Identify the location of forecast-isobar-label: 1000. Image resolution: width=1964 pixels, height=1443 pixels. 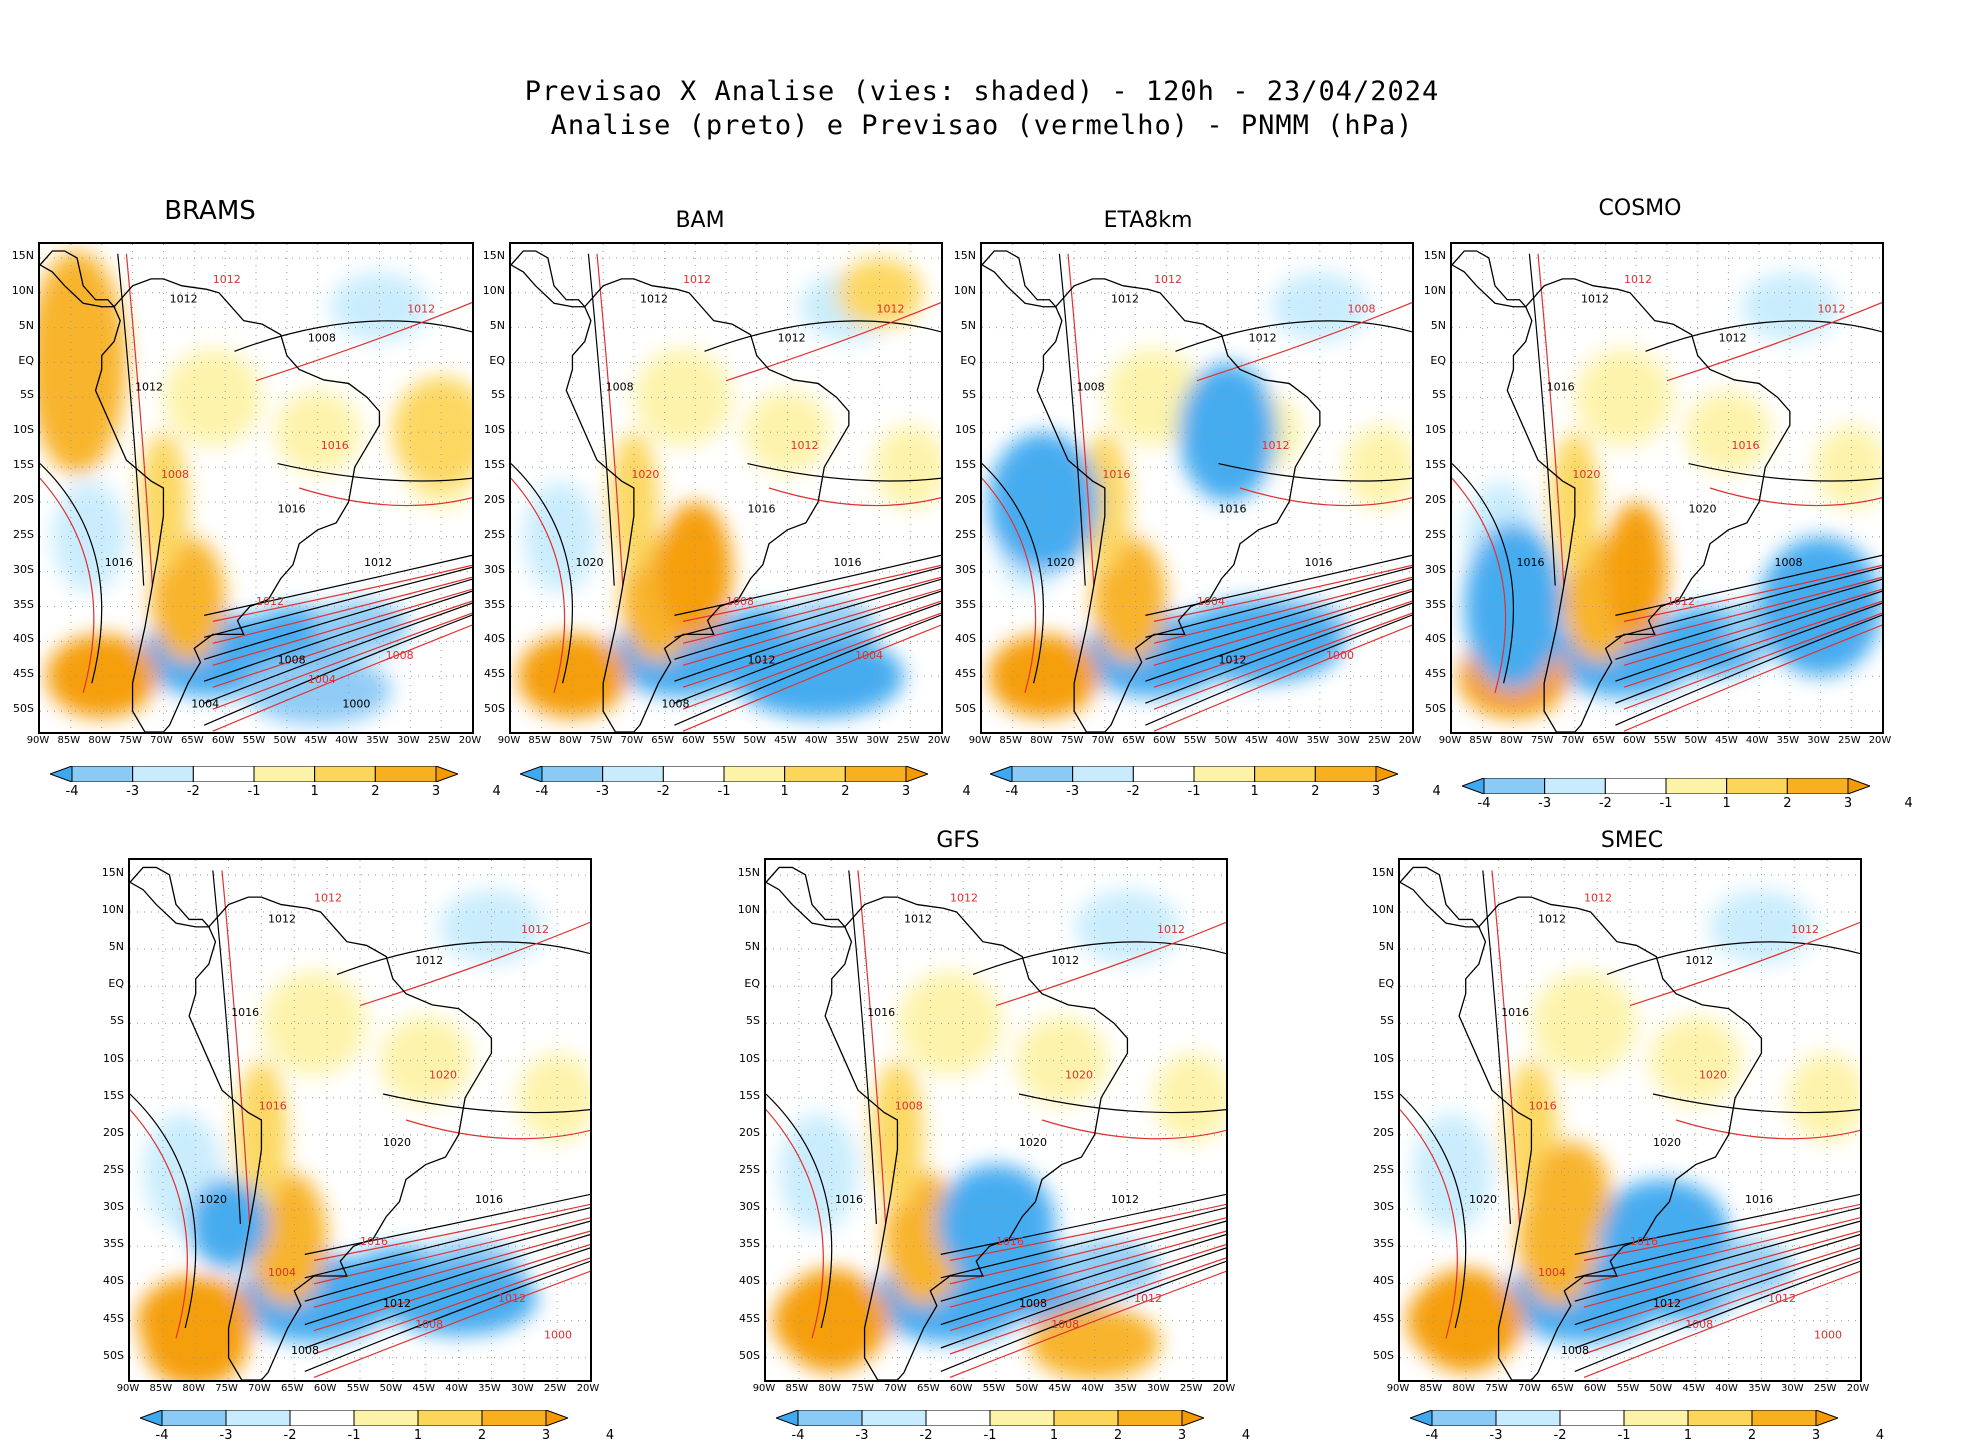
(1340, 655).